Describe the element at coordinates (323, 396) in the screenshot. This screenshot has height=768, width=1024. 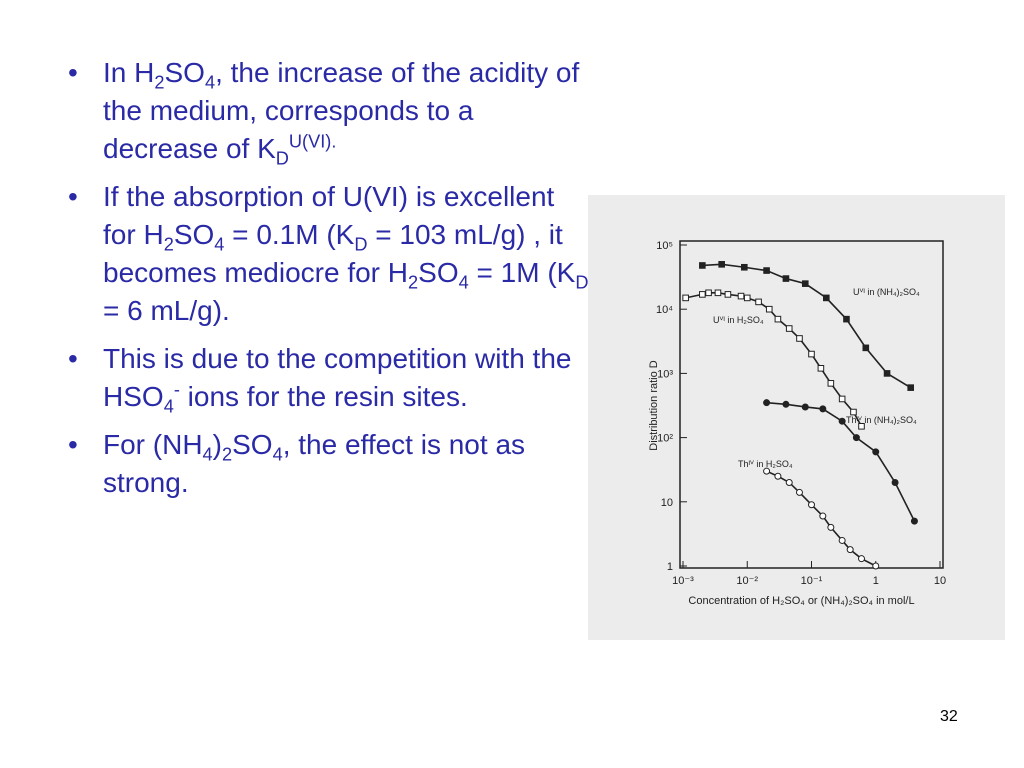
I see `text-run: ions for the resin sites.` at that location.